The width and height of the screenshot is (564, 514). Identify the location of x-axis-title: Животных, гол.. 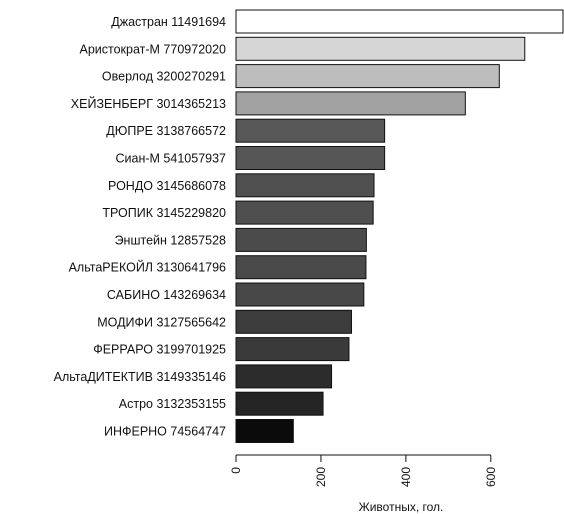
(401, 507).